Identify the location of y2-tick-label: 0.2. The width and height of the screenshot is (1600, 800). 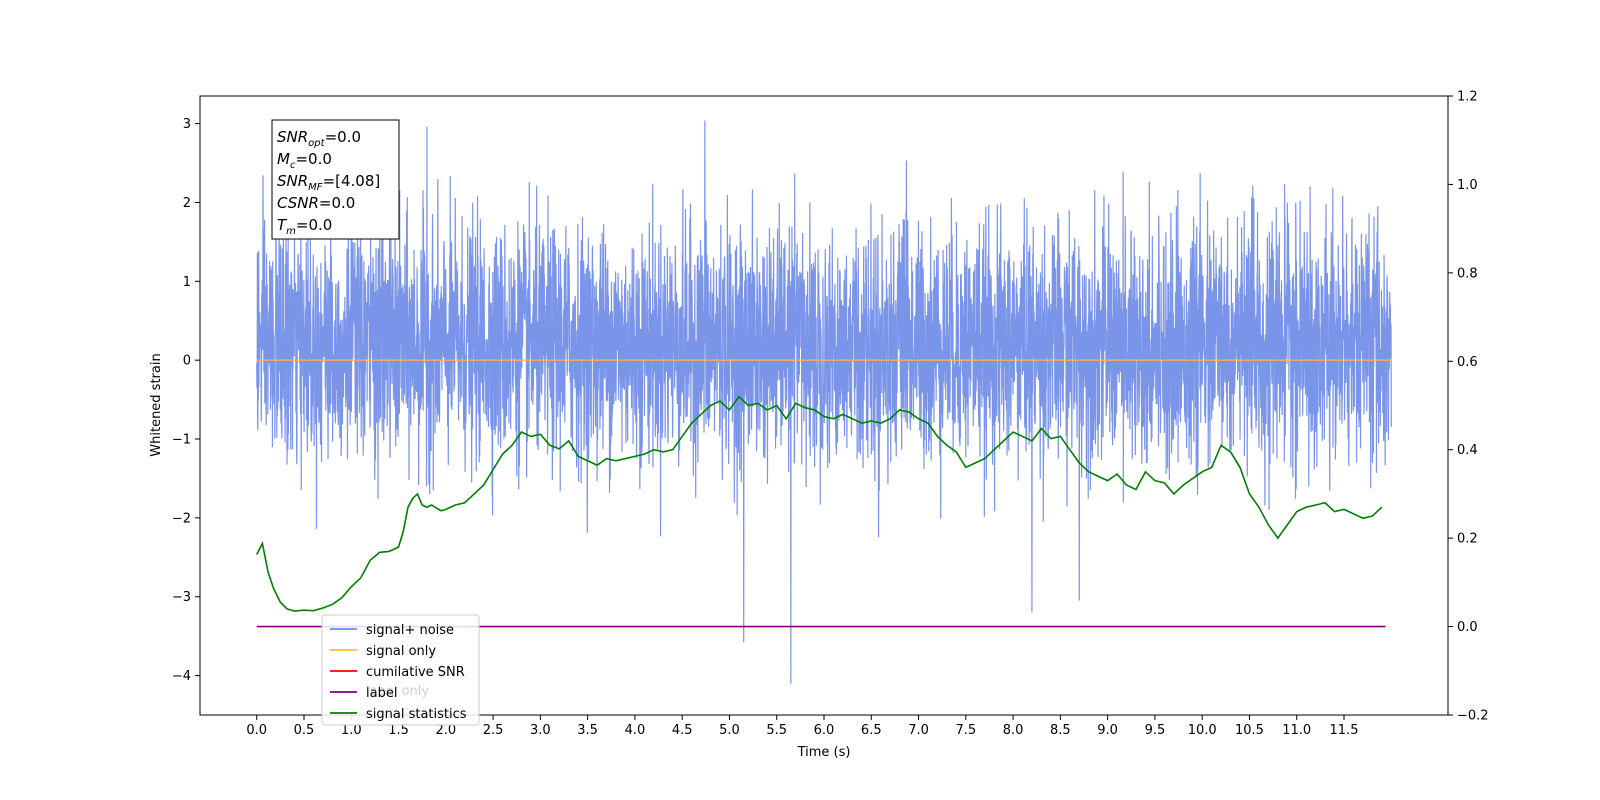
(1467, 539).